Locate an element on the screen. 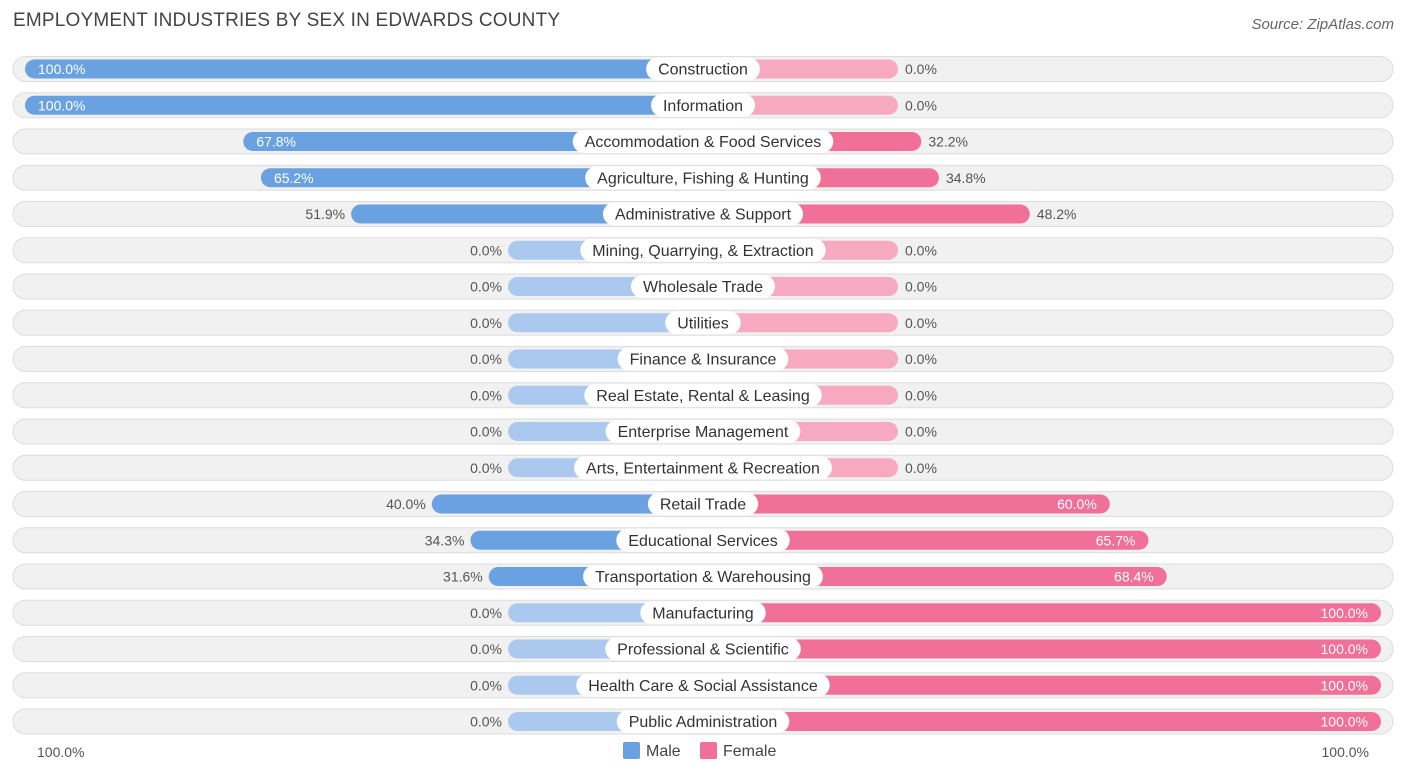  category-label-health-care-social-assistance: Health Care & Social Assistance is located at coordinates (703, 686).